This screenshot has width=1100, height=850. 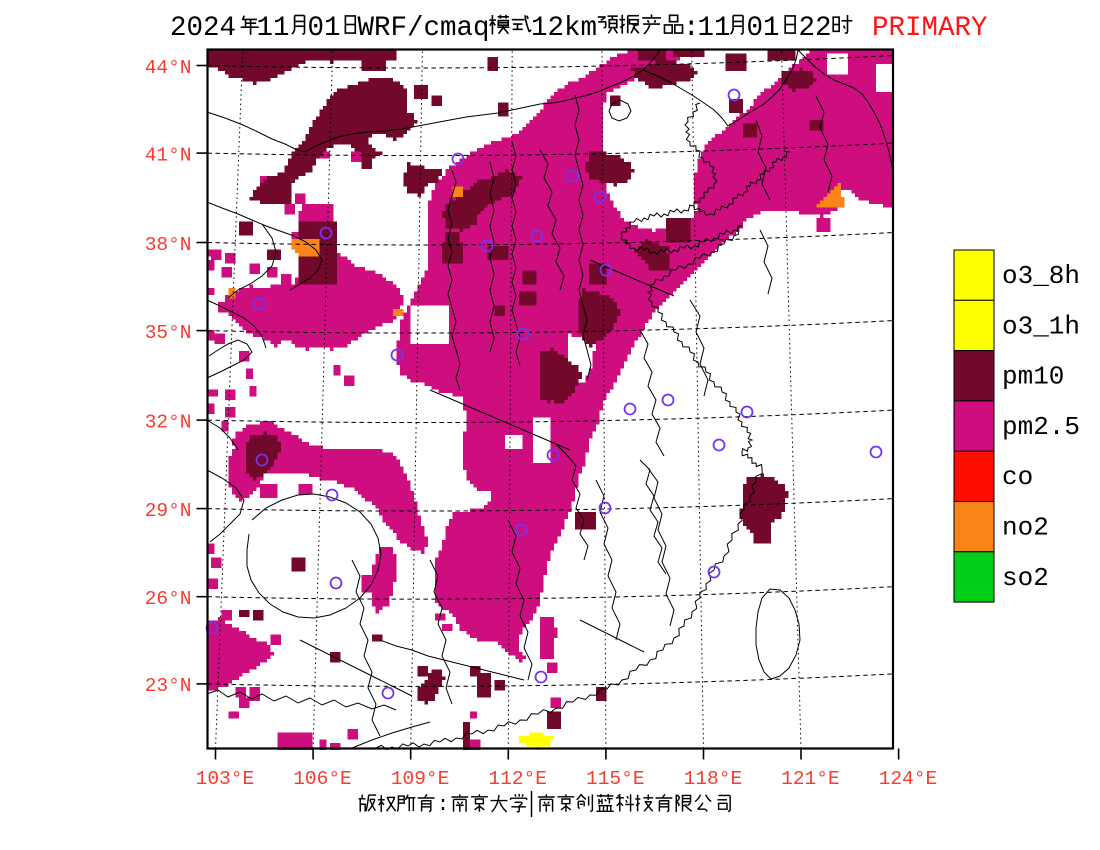 I want to click on svg-text: 29°N, so click(x=168, y=511).